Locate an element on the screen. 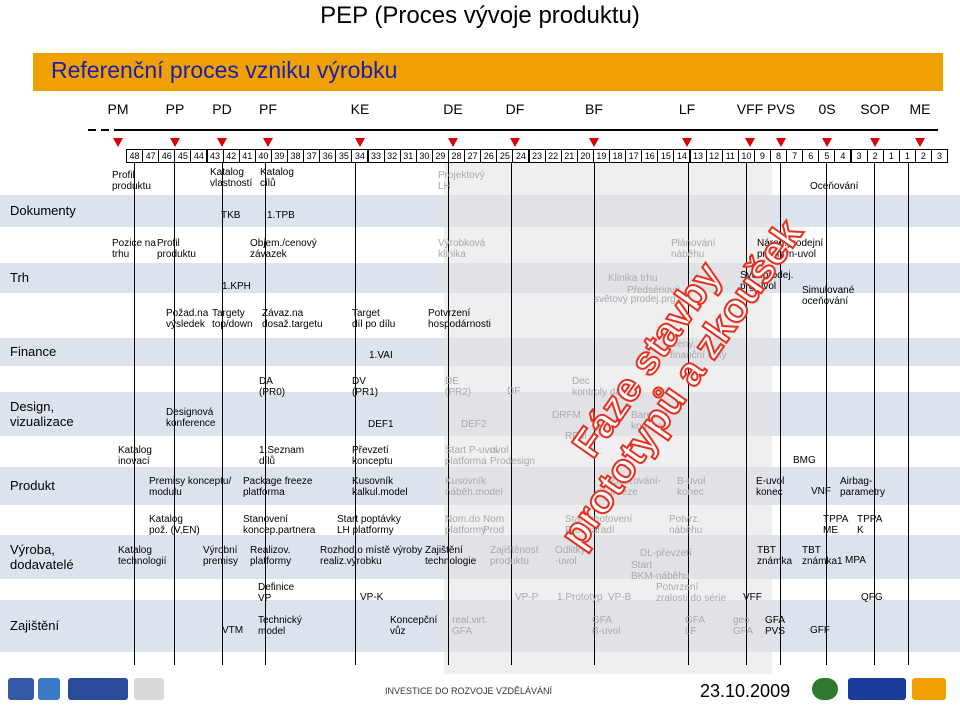 This screenshot has width=960, height=705. week-cell: 20 is located at coordinates (585, 156).